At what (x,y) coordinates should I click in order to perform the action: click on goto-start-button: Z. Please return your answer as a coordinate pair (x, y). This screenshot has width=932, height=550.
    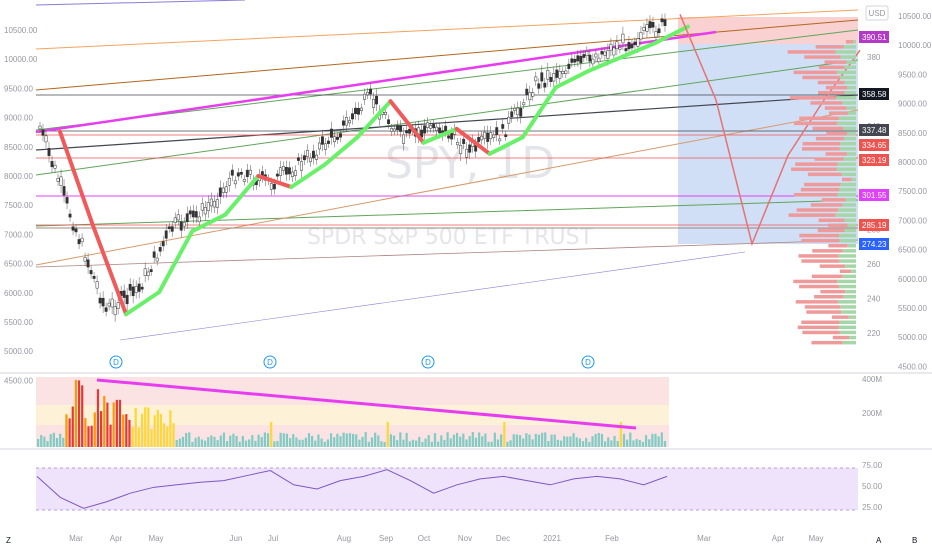
    Looking at the image, I should click on (8, 540).